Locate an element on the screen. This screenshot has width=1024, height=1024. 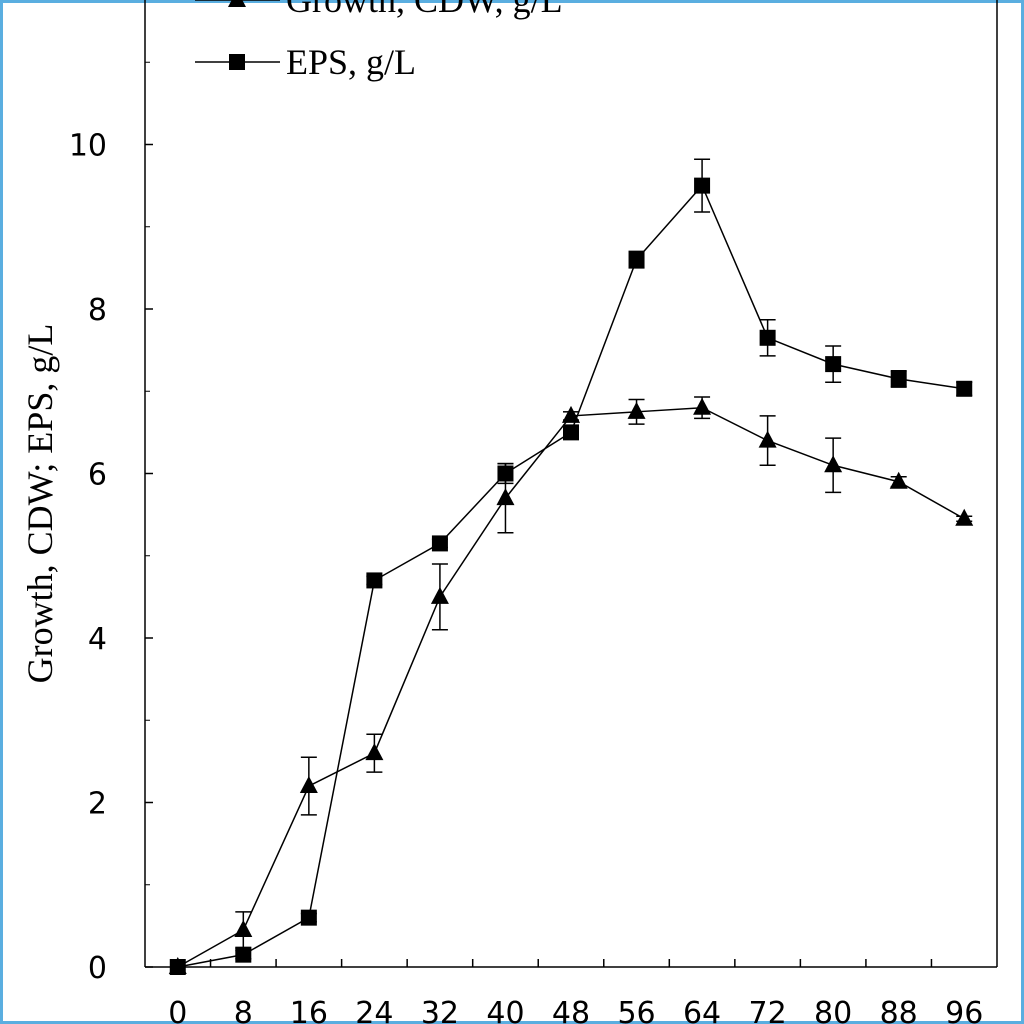
x-tick-label: 88 is located at coordinates (899, 1010).